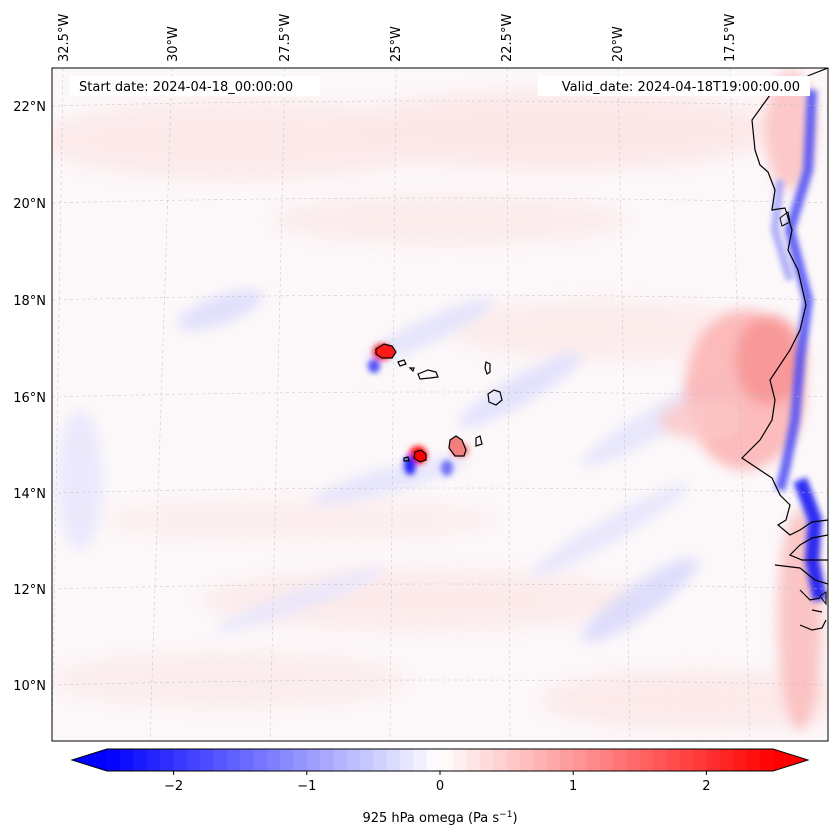 This screenshot has width=837, height=839. Describe the element at coordinates (730, 38) in the screenshot. I see `lon-label-17-5w: 17.5°W` at that location.